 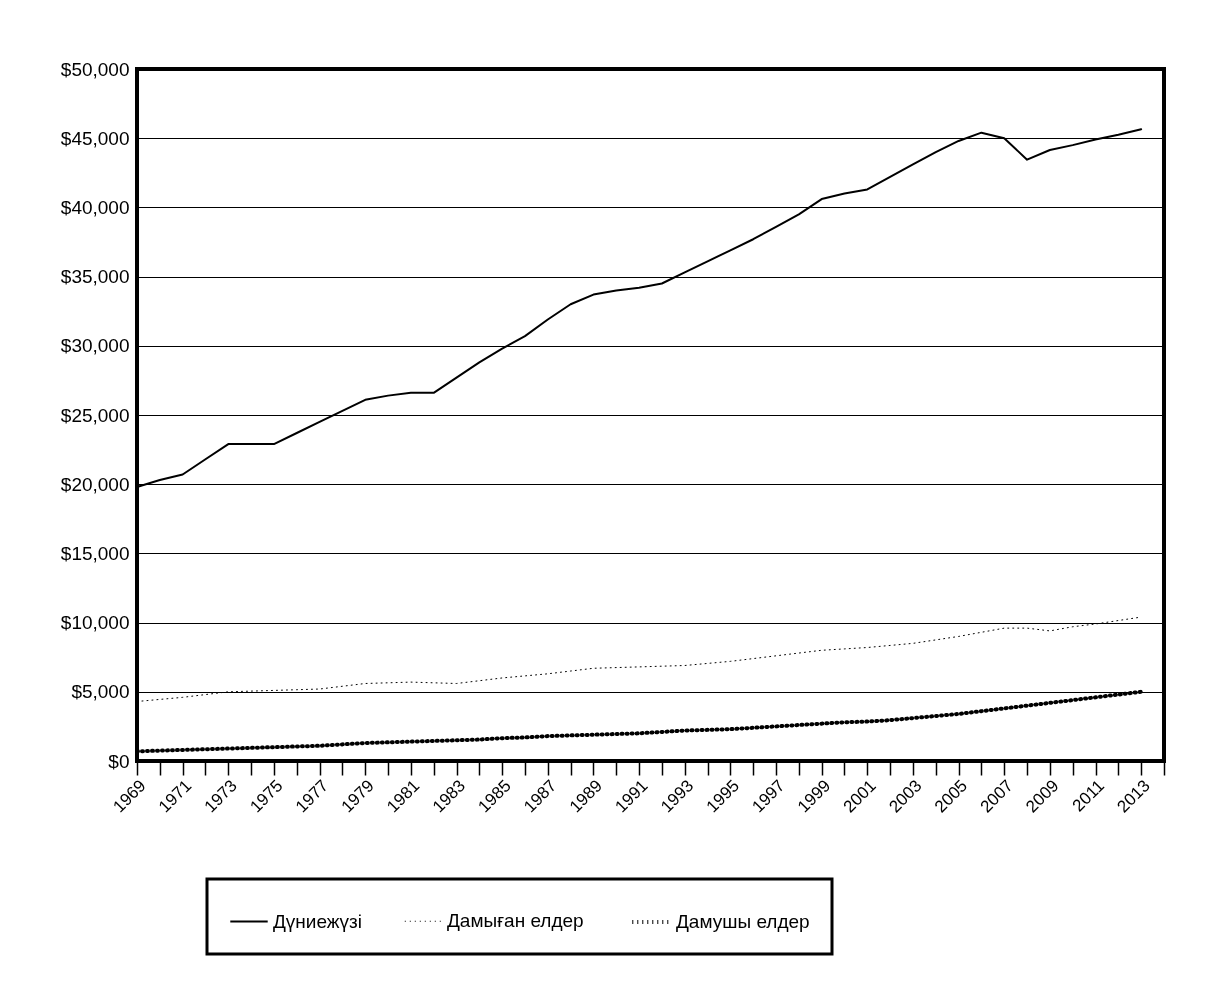 I want to click on y-tick-label: $15,000, so click(x=95, y=553).